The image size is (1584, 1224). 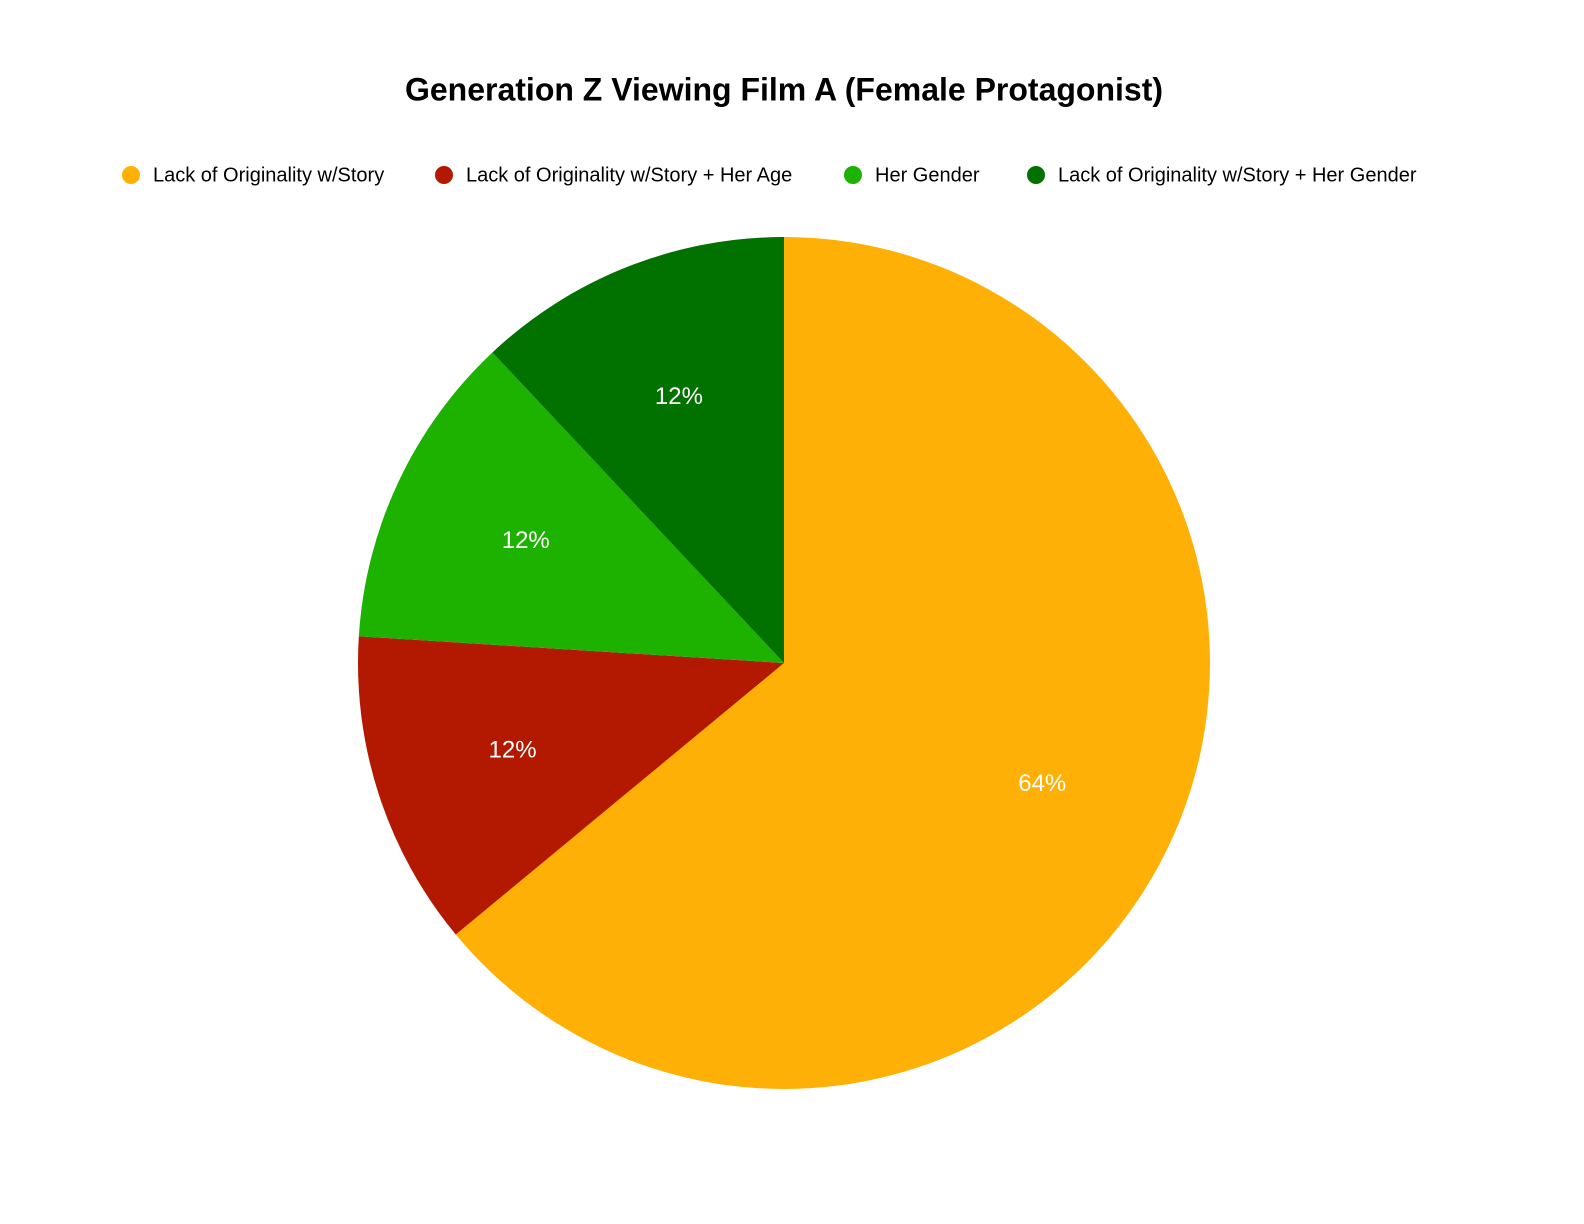 I want to click on legend-text: Lack of Originality w/Story + Her Gender, so click(x=1237, y=175).